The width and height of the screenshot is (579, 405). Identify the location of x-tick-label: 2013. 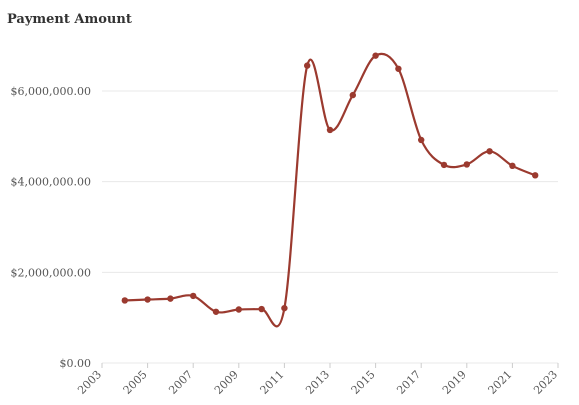
(317, 382).